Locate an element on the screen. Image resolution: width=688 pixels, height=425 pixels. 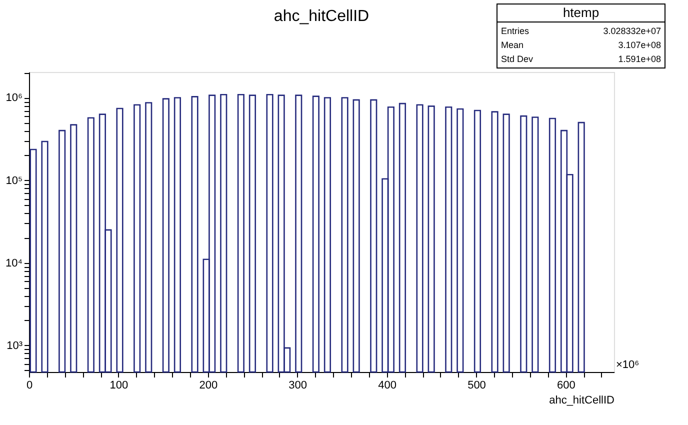
x-tick-label: 400 is located at coordinates (387, 386).